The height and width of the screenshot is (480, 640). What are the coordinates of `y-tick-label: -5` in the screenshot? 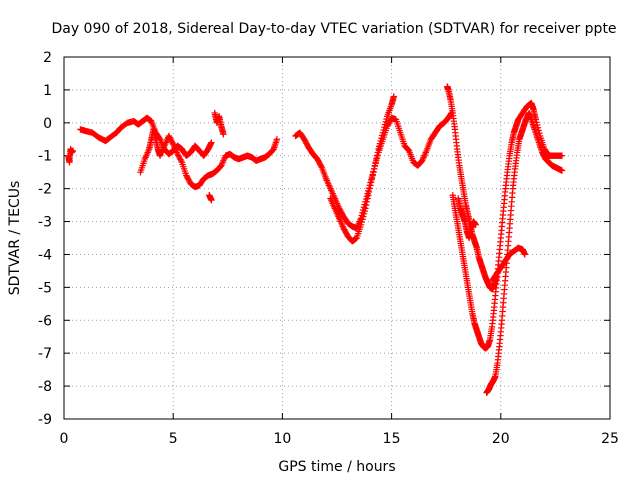 It's located at (45, 288).